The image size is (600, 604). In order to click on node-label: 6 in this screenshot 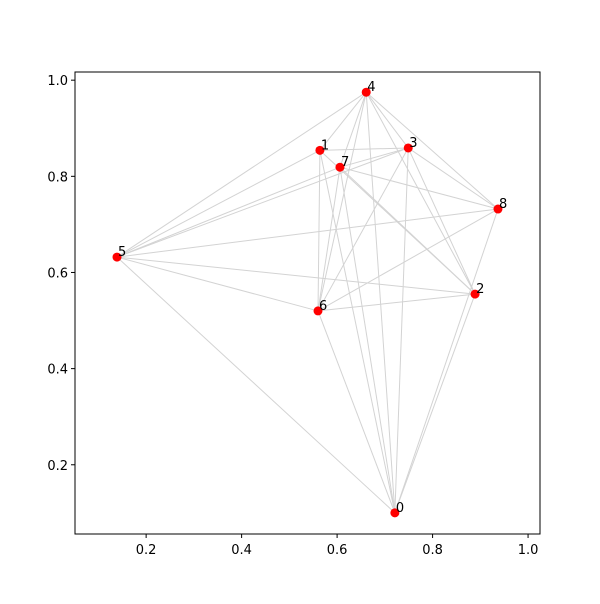, I will do `click(323, 306)`.